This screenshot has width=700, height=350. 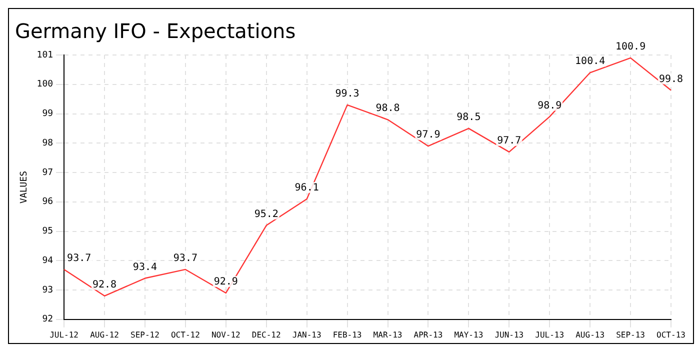 What do you see at coordinates (347, 94) in the screenshot?
I see `data-label: 99.3` at bounding box center [347, 94].